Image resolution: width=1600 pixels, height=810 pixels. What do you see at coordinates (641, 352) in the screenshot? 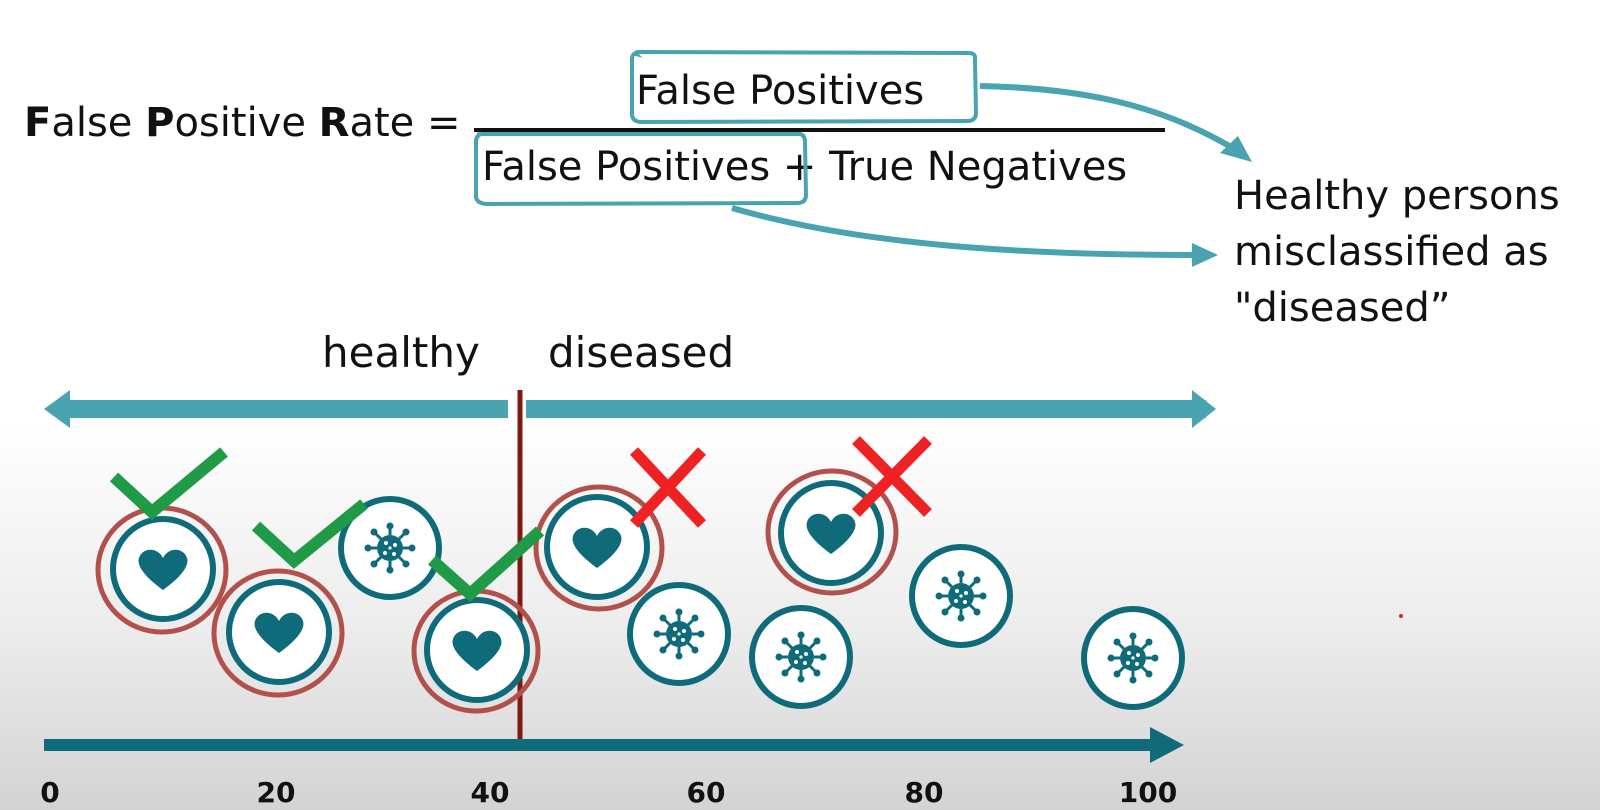
I see `diseased-region-label: diseased` at bounding box center [641, 352].